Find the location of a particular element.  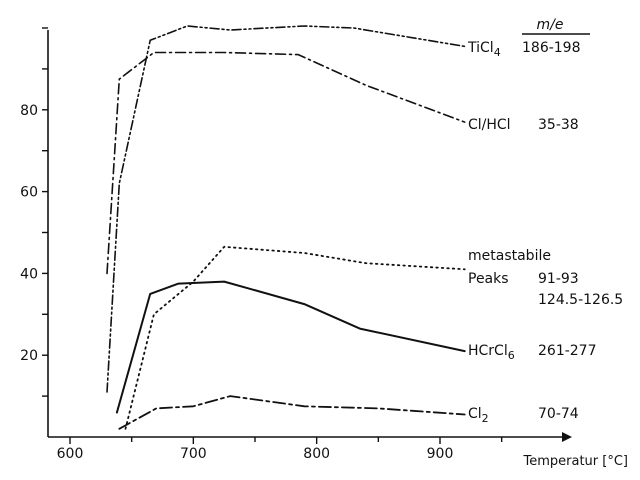

series-label-main: TiCl is located at coordinates (480, 48).